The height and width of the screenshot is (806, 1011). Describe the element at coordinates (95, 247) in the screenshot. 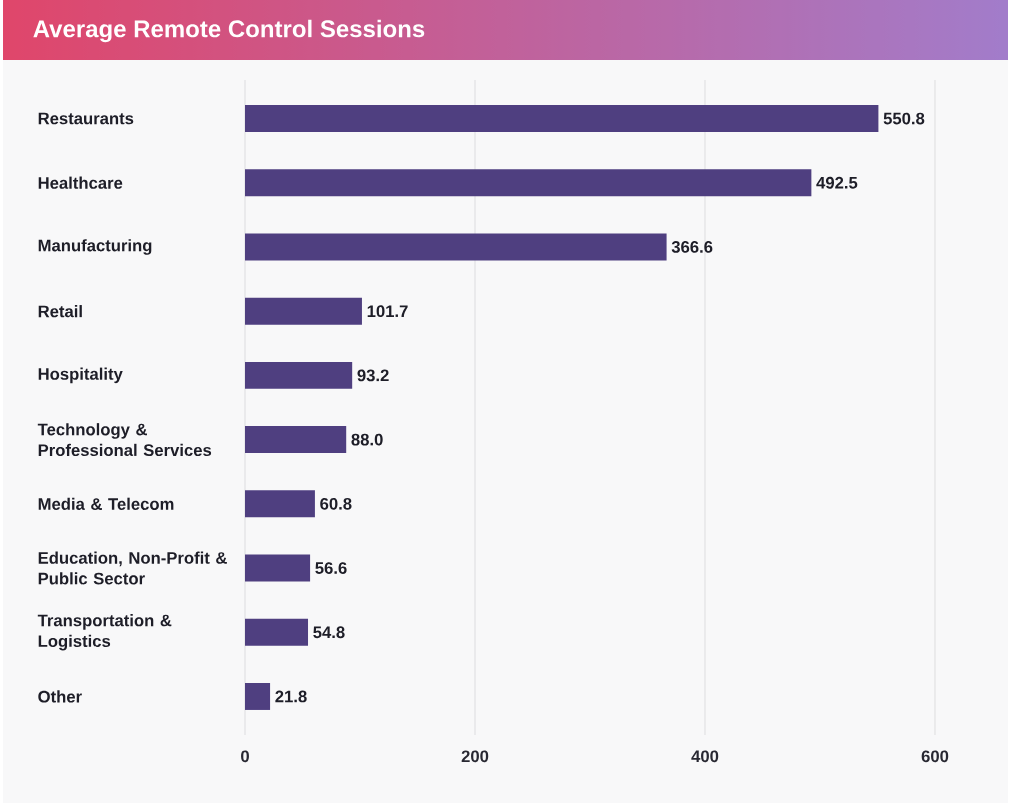

I see `y-tick-label: Manufacturing` at that location.